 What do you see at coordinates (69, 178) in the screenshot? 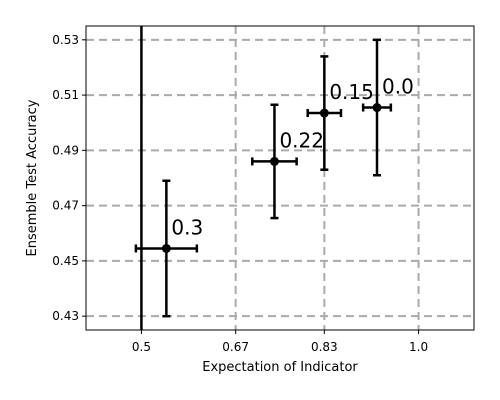
I see `y-axis-ticks: 0.43 0.45 0.47 0.49 0.51 0.53` at bounding box center [69, 178].